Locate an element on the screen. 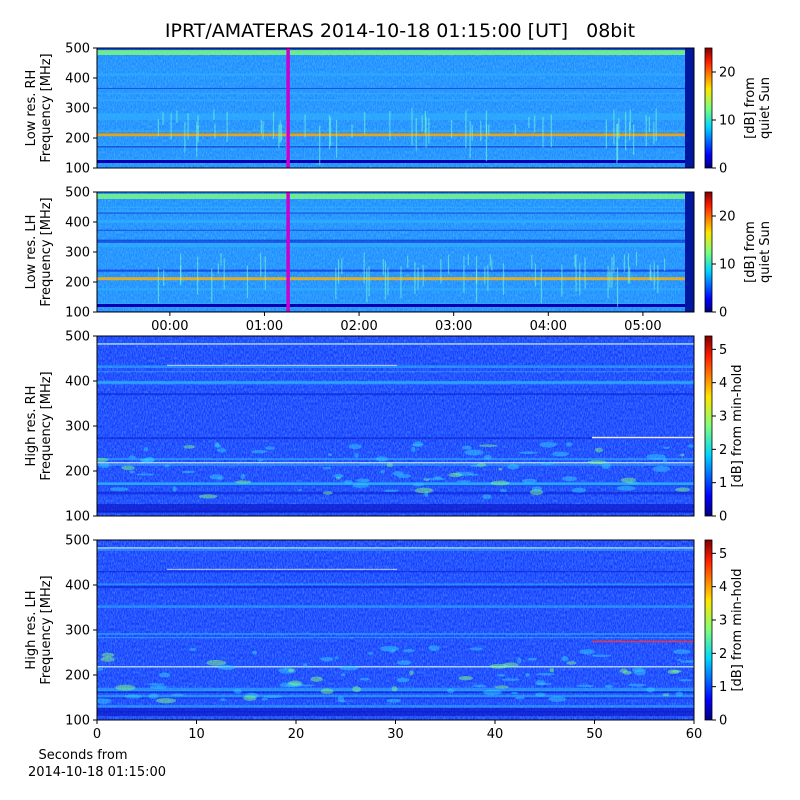 The image size is (800, 800). colorbar-tick-label: 4 is located at coordinates (723, 383).